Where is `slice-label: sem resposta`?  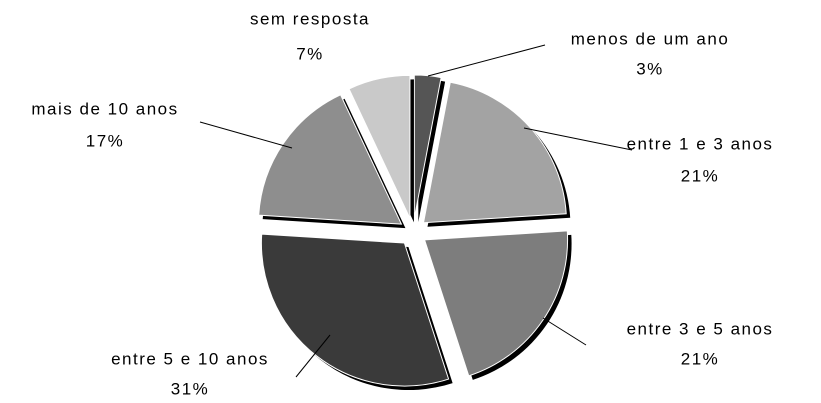
slice-label: sem resposta is located at coordinates (310, 18).